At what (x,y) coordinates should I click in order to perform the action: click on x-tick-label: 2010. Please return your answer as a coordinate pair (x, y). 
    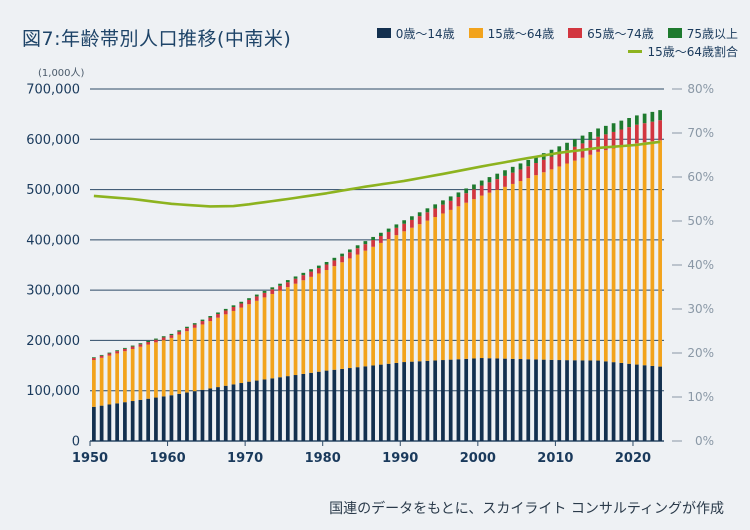
    Looking at the image, I should click on (555, 458).